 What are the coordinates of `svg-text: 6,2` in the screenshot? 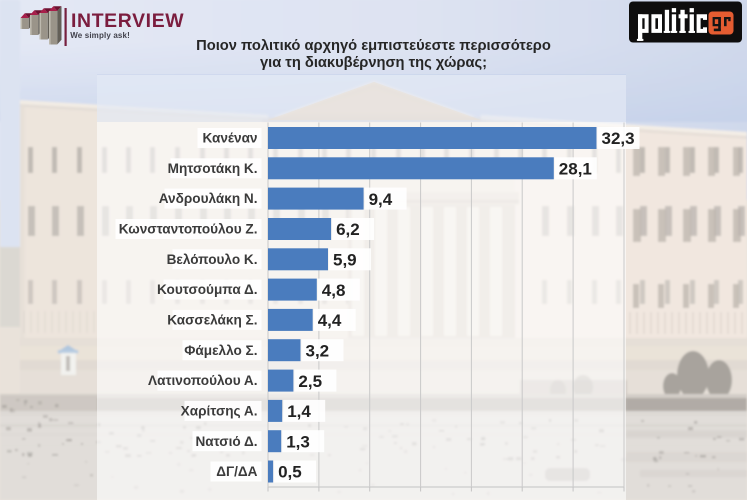 It's located at (348, 229).